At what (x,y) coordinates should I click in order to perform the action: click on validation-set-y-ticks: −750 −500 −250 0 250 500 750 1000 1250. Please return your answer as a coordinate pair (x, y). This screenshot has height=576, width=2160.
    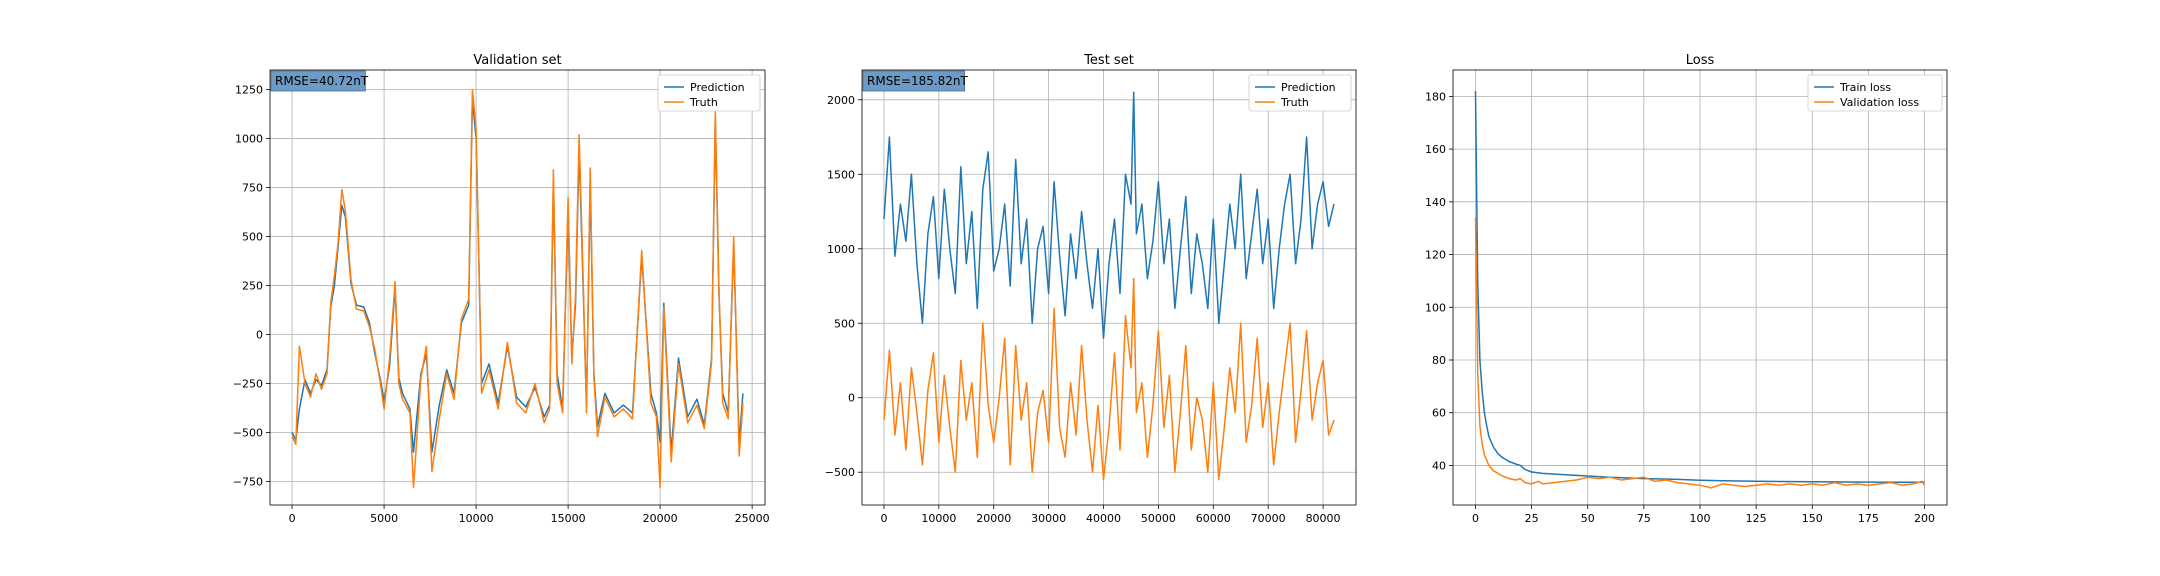
    Looking at the image, I should click on (251, 286).